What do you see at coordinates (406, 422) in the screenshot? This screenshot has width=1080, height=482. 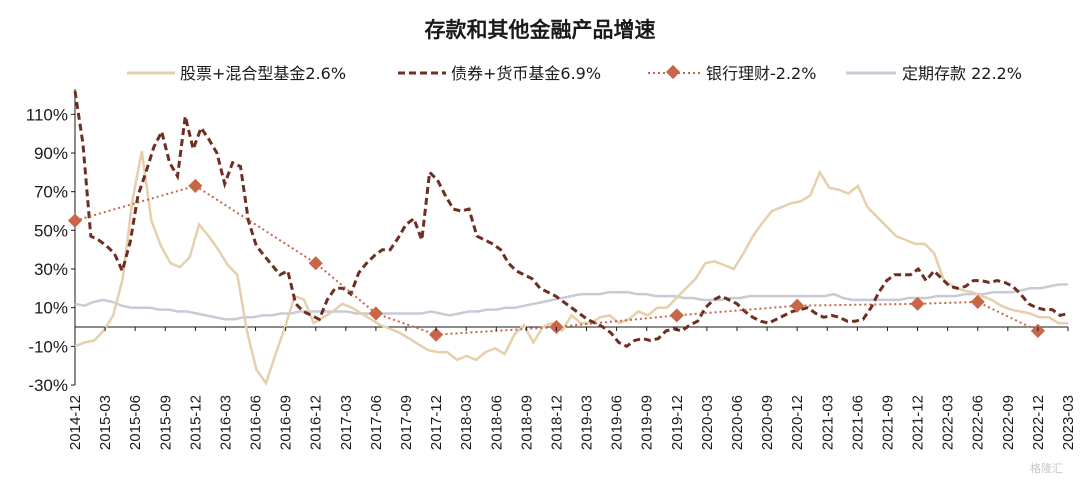 I see `x-tick-label: 2017-09` at bounding box center [406, 422].